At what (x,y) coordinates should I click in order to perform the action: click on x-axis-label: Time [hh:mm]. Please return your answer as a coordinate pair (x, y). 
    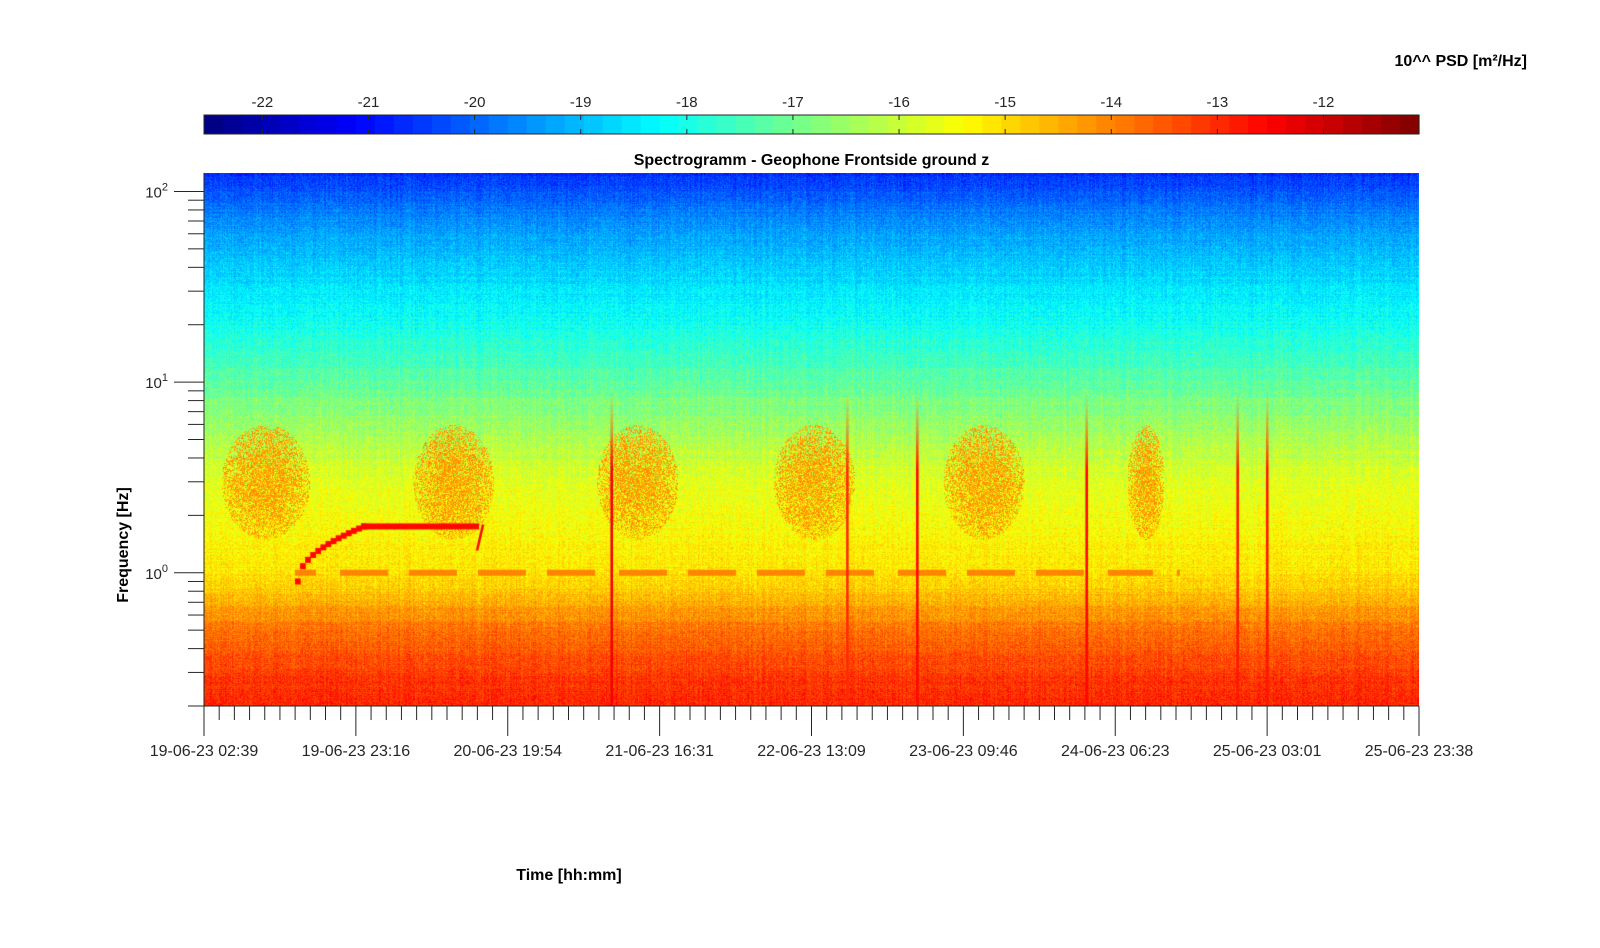
    Looking at the image, I should click on (568, 875).